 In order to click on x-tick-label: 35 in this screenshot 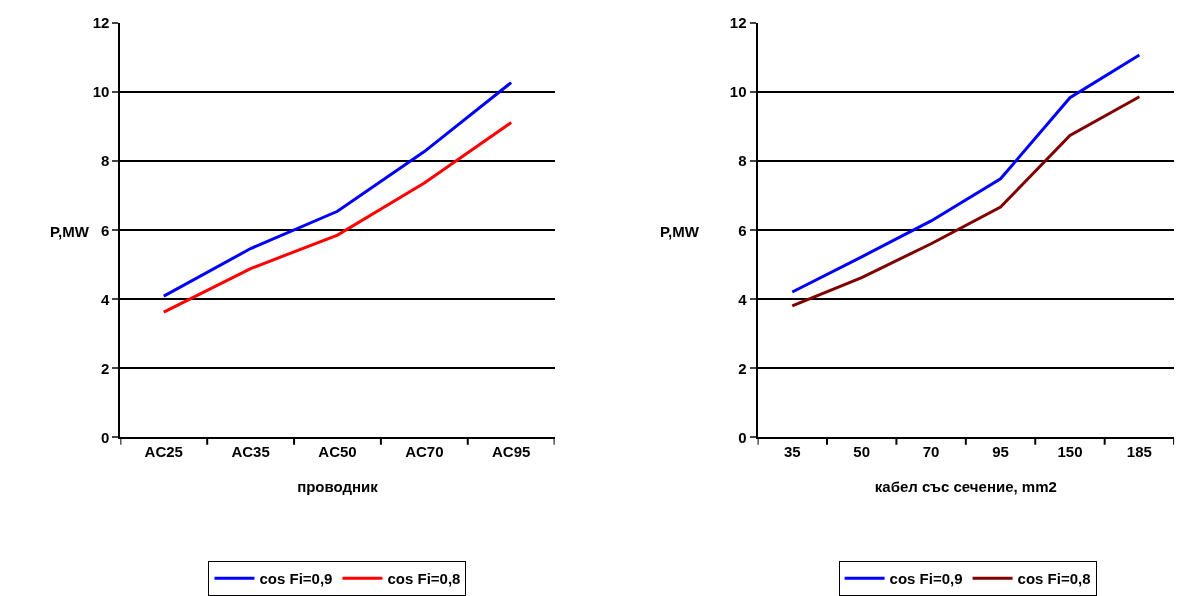, I will do `click(792, 452)`.